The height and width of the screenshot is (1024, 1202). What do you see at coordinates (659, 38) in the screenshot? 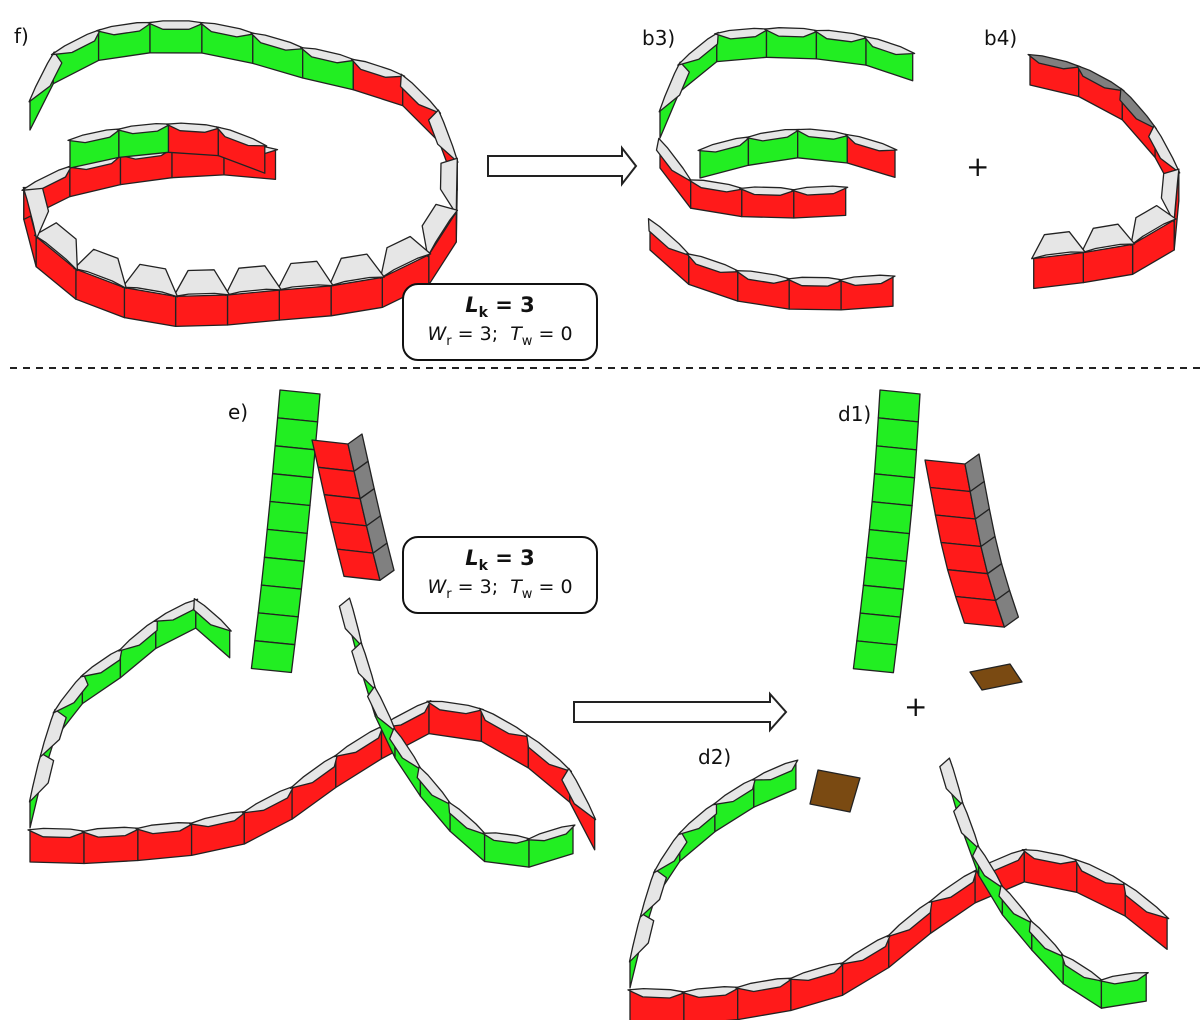
I see `panel-label-b3: b3)` at bounding box center [659, 38].